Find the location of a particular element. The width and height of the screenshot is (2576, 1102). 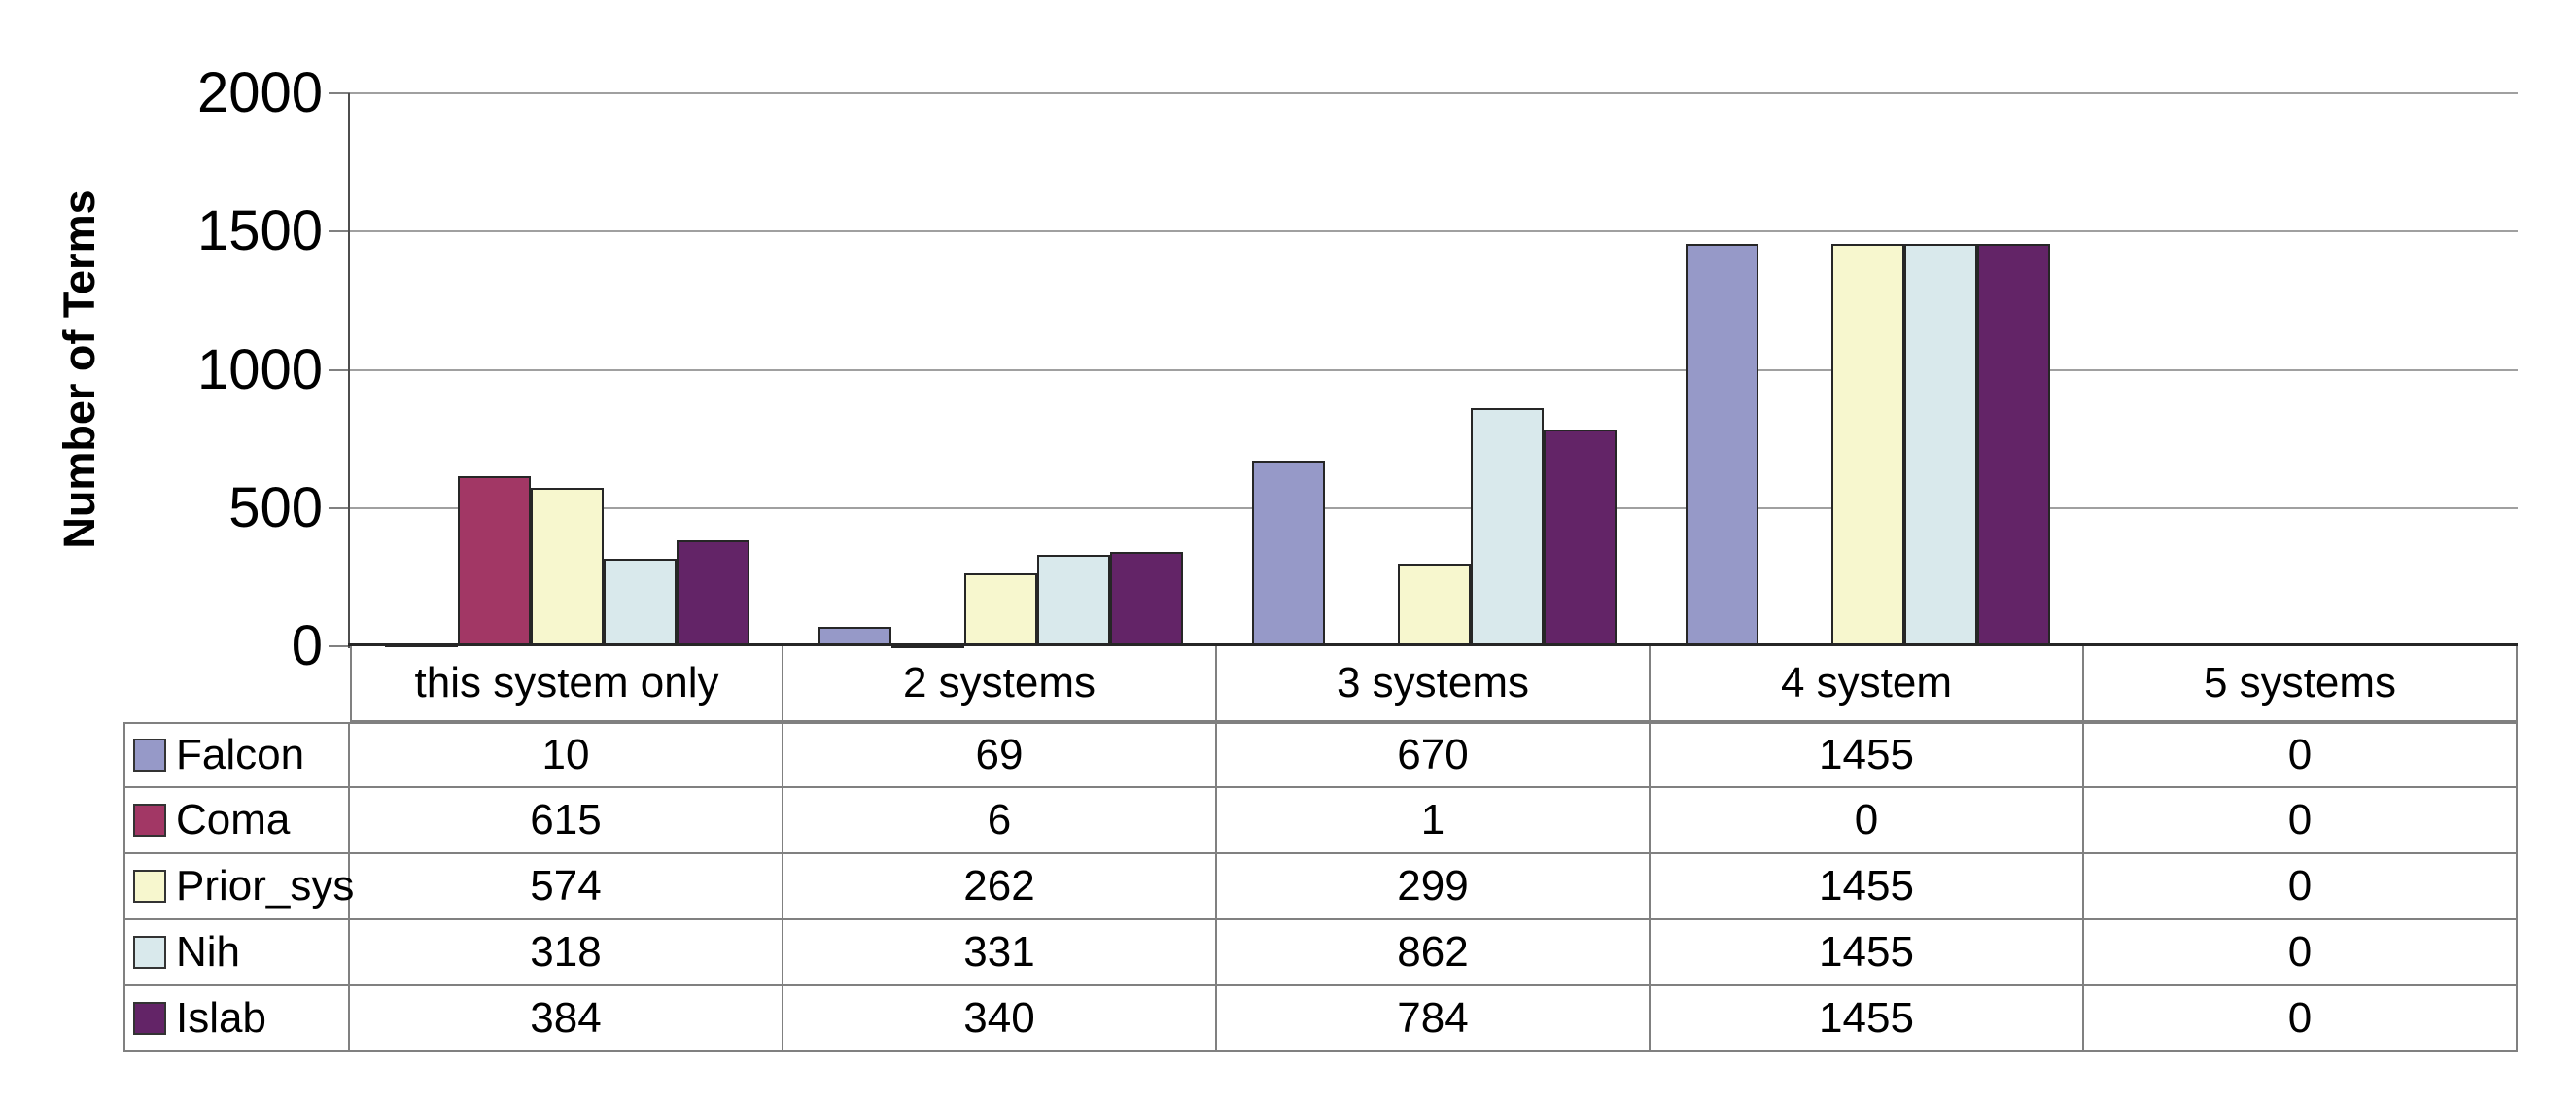

category-header-3: 3 systems is located at coordinates (1434, 684).